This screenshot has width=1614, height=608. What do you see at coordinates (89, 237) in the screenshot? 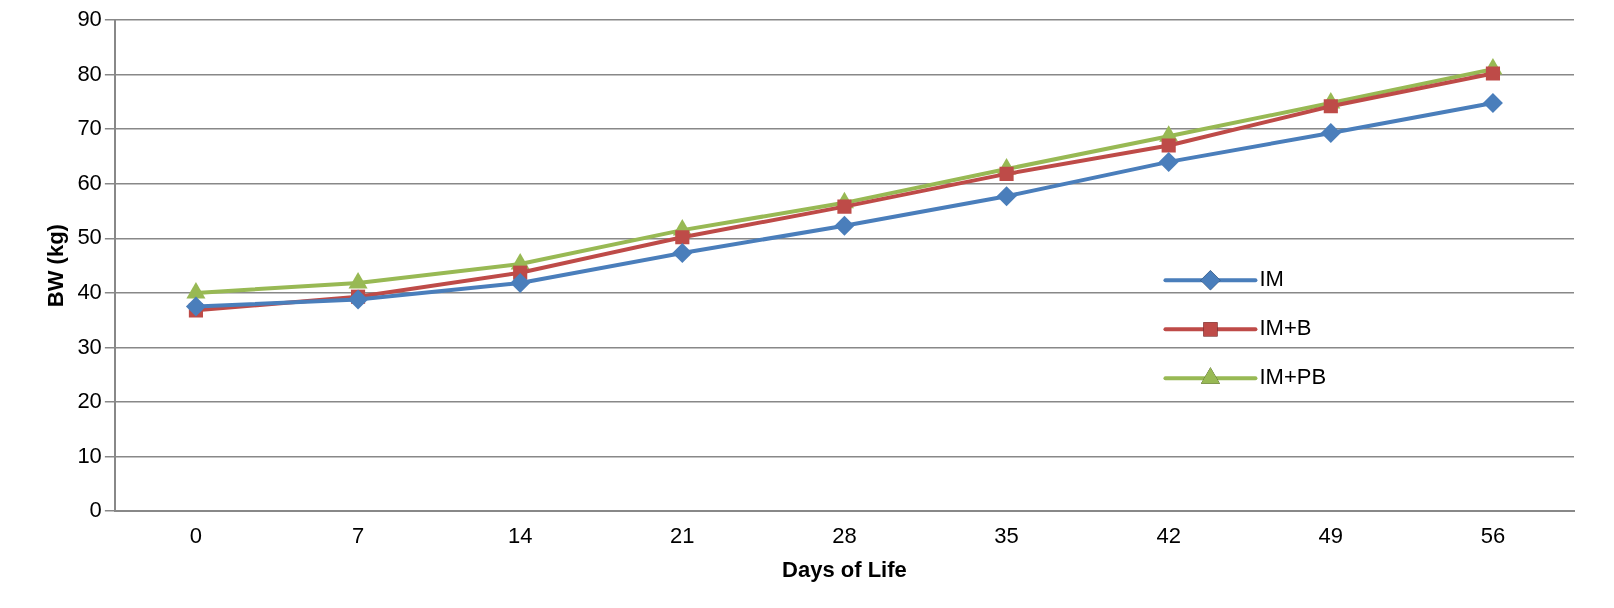
I see `y-tick-label: 50` at bounding box center [89, 237].